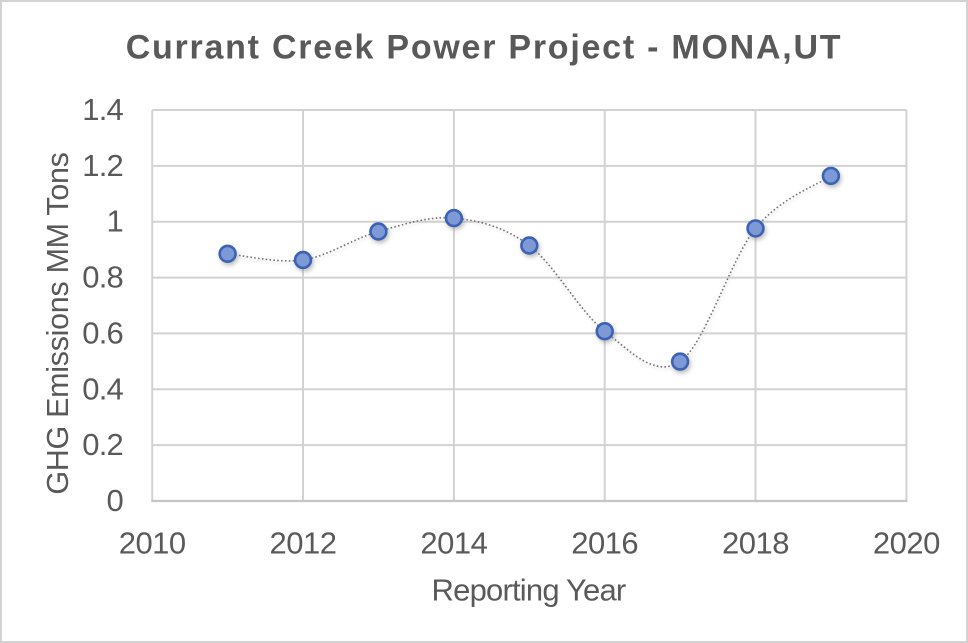  Describe the element at coordinates (303, 542) in the screenshot. I see `svg-text: 2012` at that location.